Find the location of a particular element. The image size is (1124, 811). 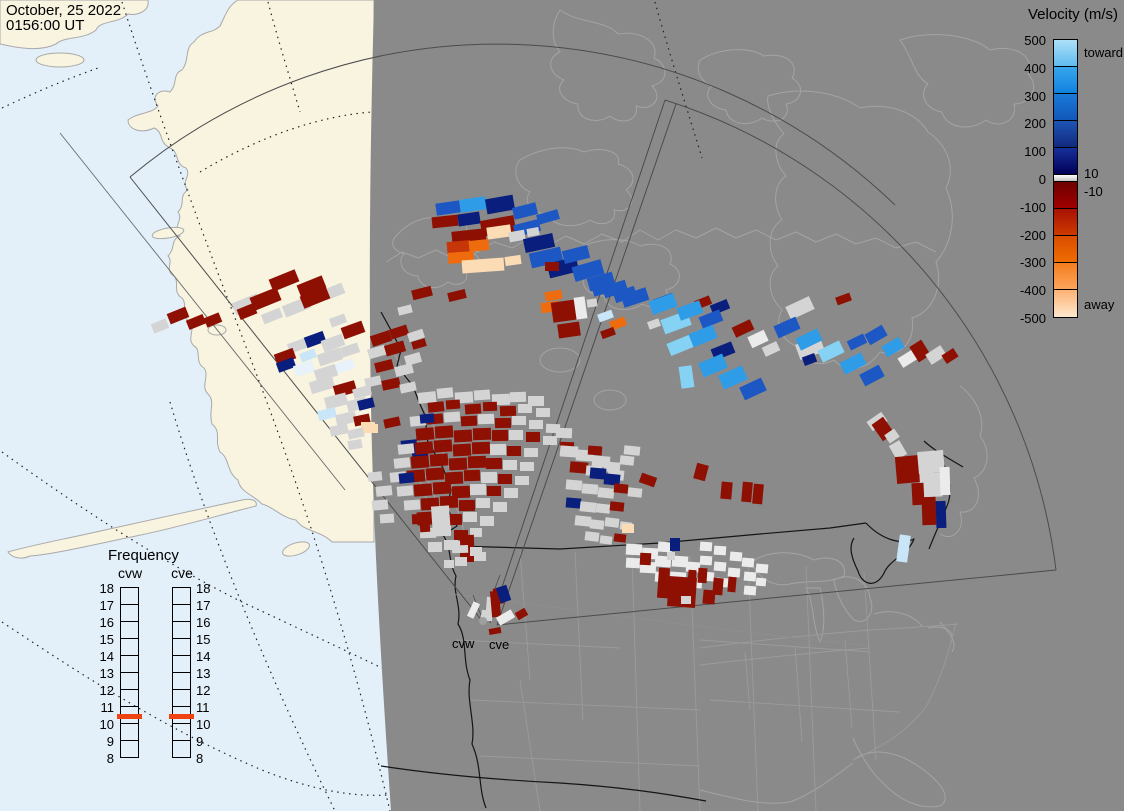

toward-label: toward is located at coordinates (1104, 52).